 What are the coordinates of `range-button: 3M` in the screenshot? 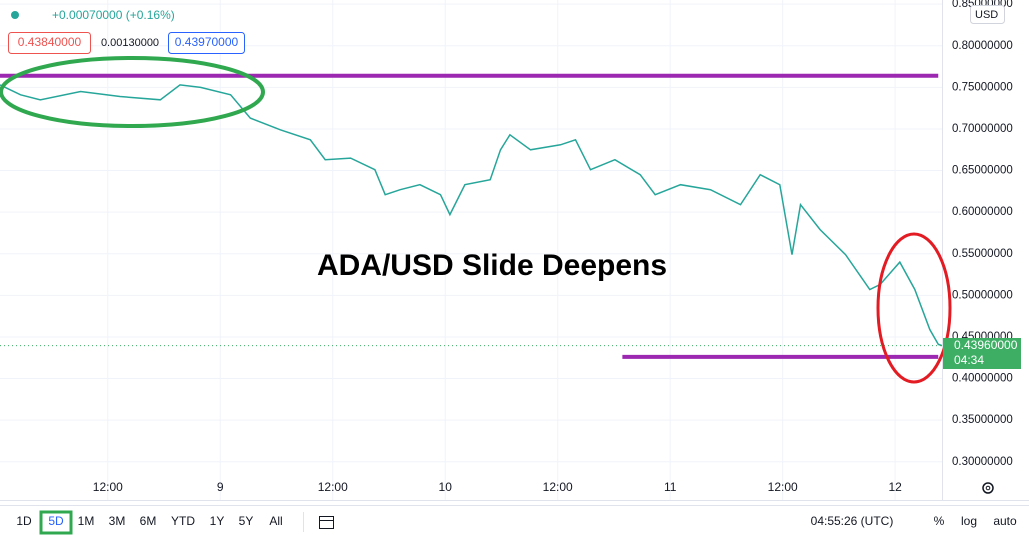 It's located at (117, 521).